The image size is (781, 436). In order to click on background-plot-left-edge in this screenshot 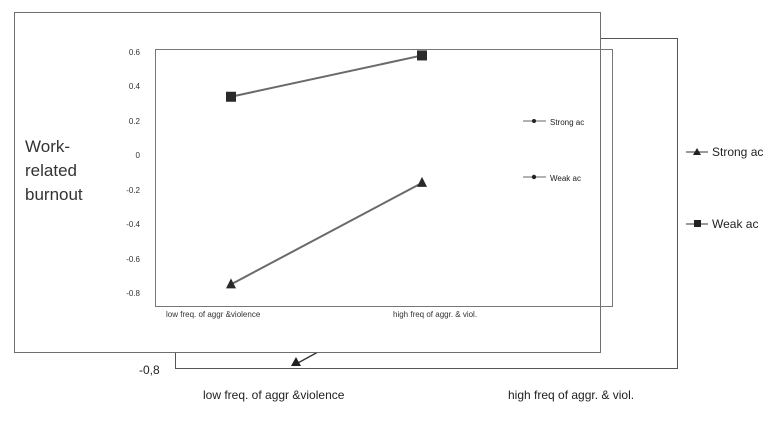, I will do `click(175, 361)`.